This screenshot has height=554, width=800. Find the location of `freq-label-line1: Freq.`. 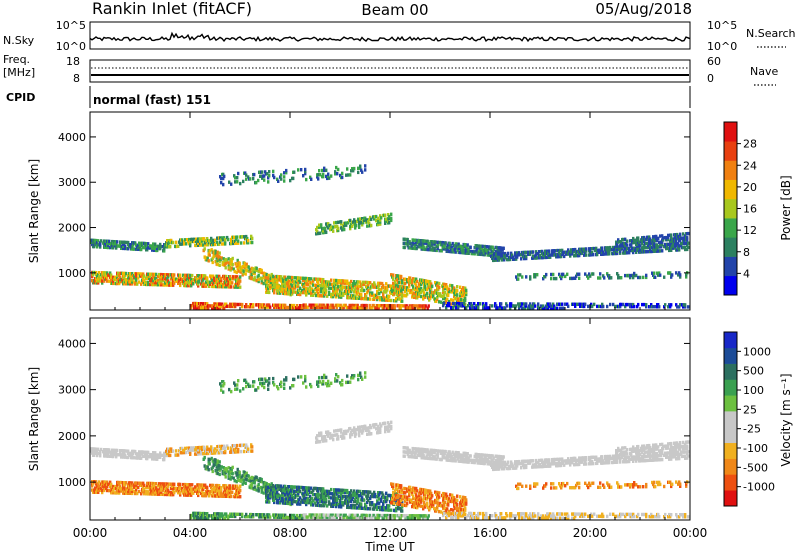

freq-label-line1: Freq. is located at coordinates (16, 59).